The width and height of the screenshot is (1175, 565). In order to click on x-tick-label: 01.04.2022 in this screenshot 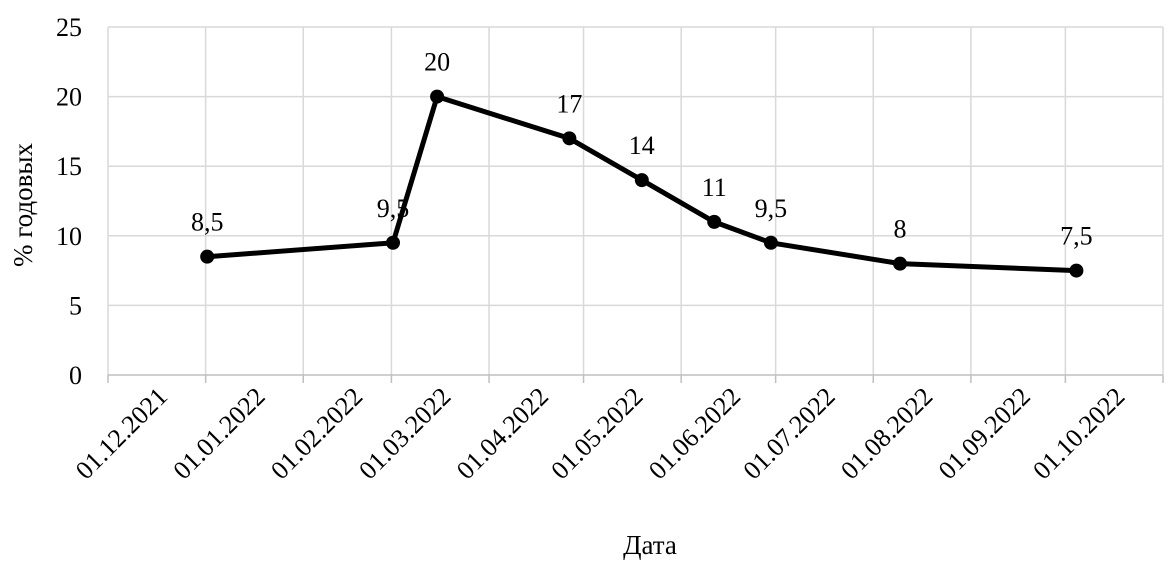, I will do `click(502, 433)`.